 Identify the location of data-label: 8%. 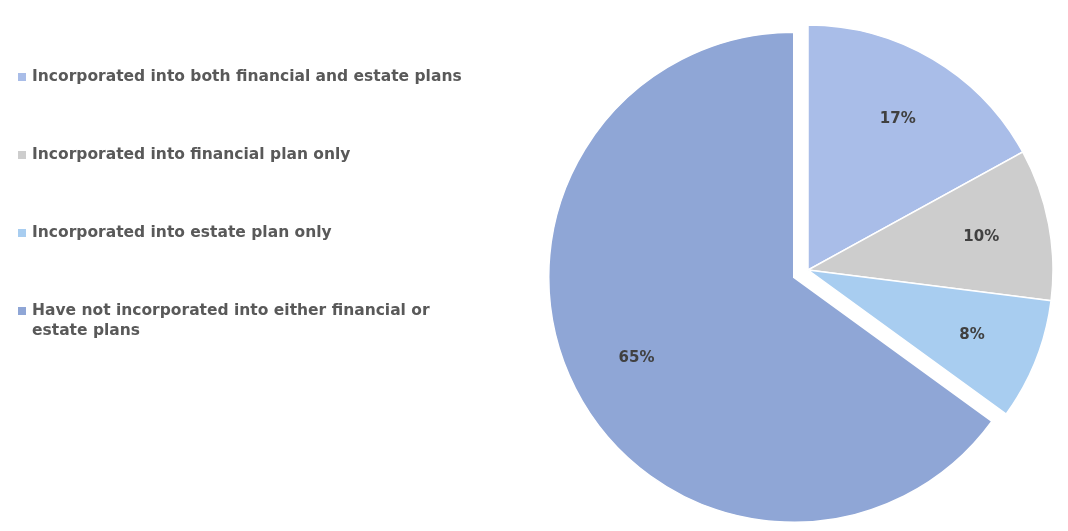
(972, 334).